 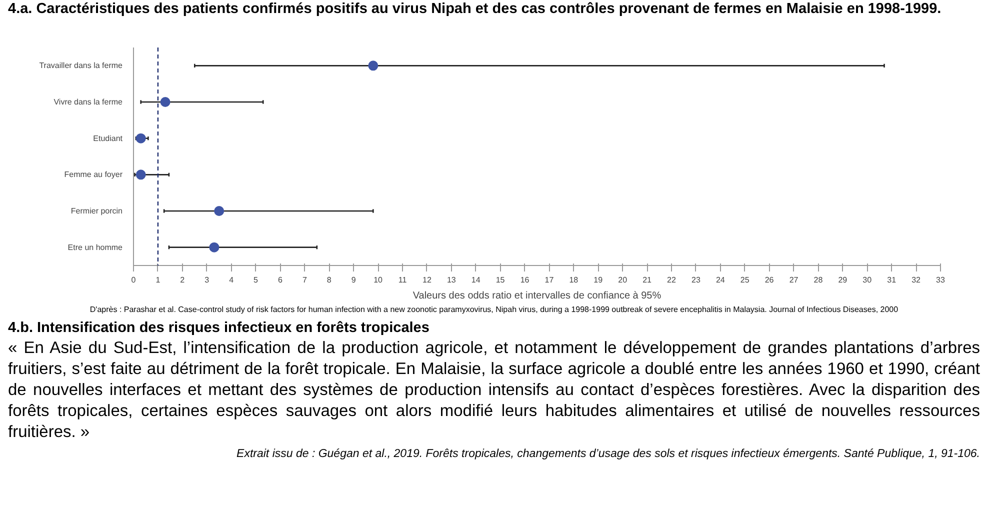 What do you see at coordinates (769, 280) in the screenshot?
I see `x-tick-label: 26` at bounding box center [769, 280].